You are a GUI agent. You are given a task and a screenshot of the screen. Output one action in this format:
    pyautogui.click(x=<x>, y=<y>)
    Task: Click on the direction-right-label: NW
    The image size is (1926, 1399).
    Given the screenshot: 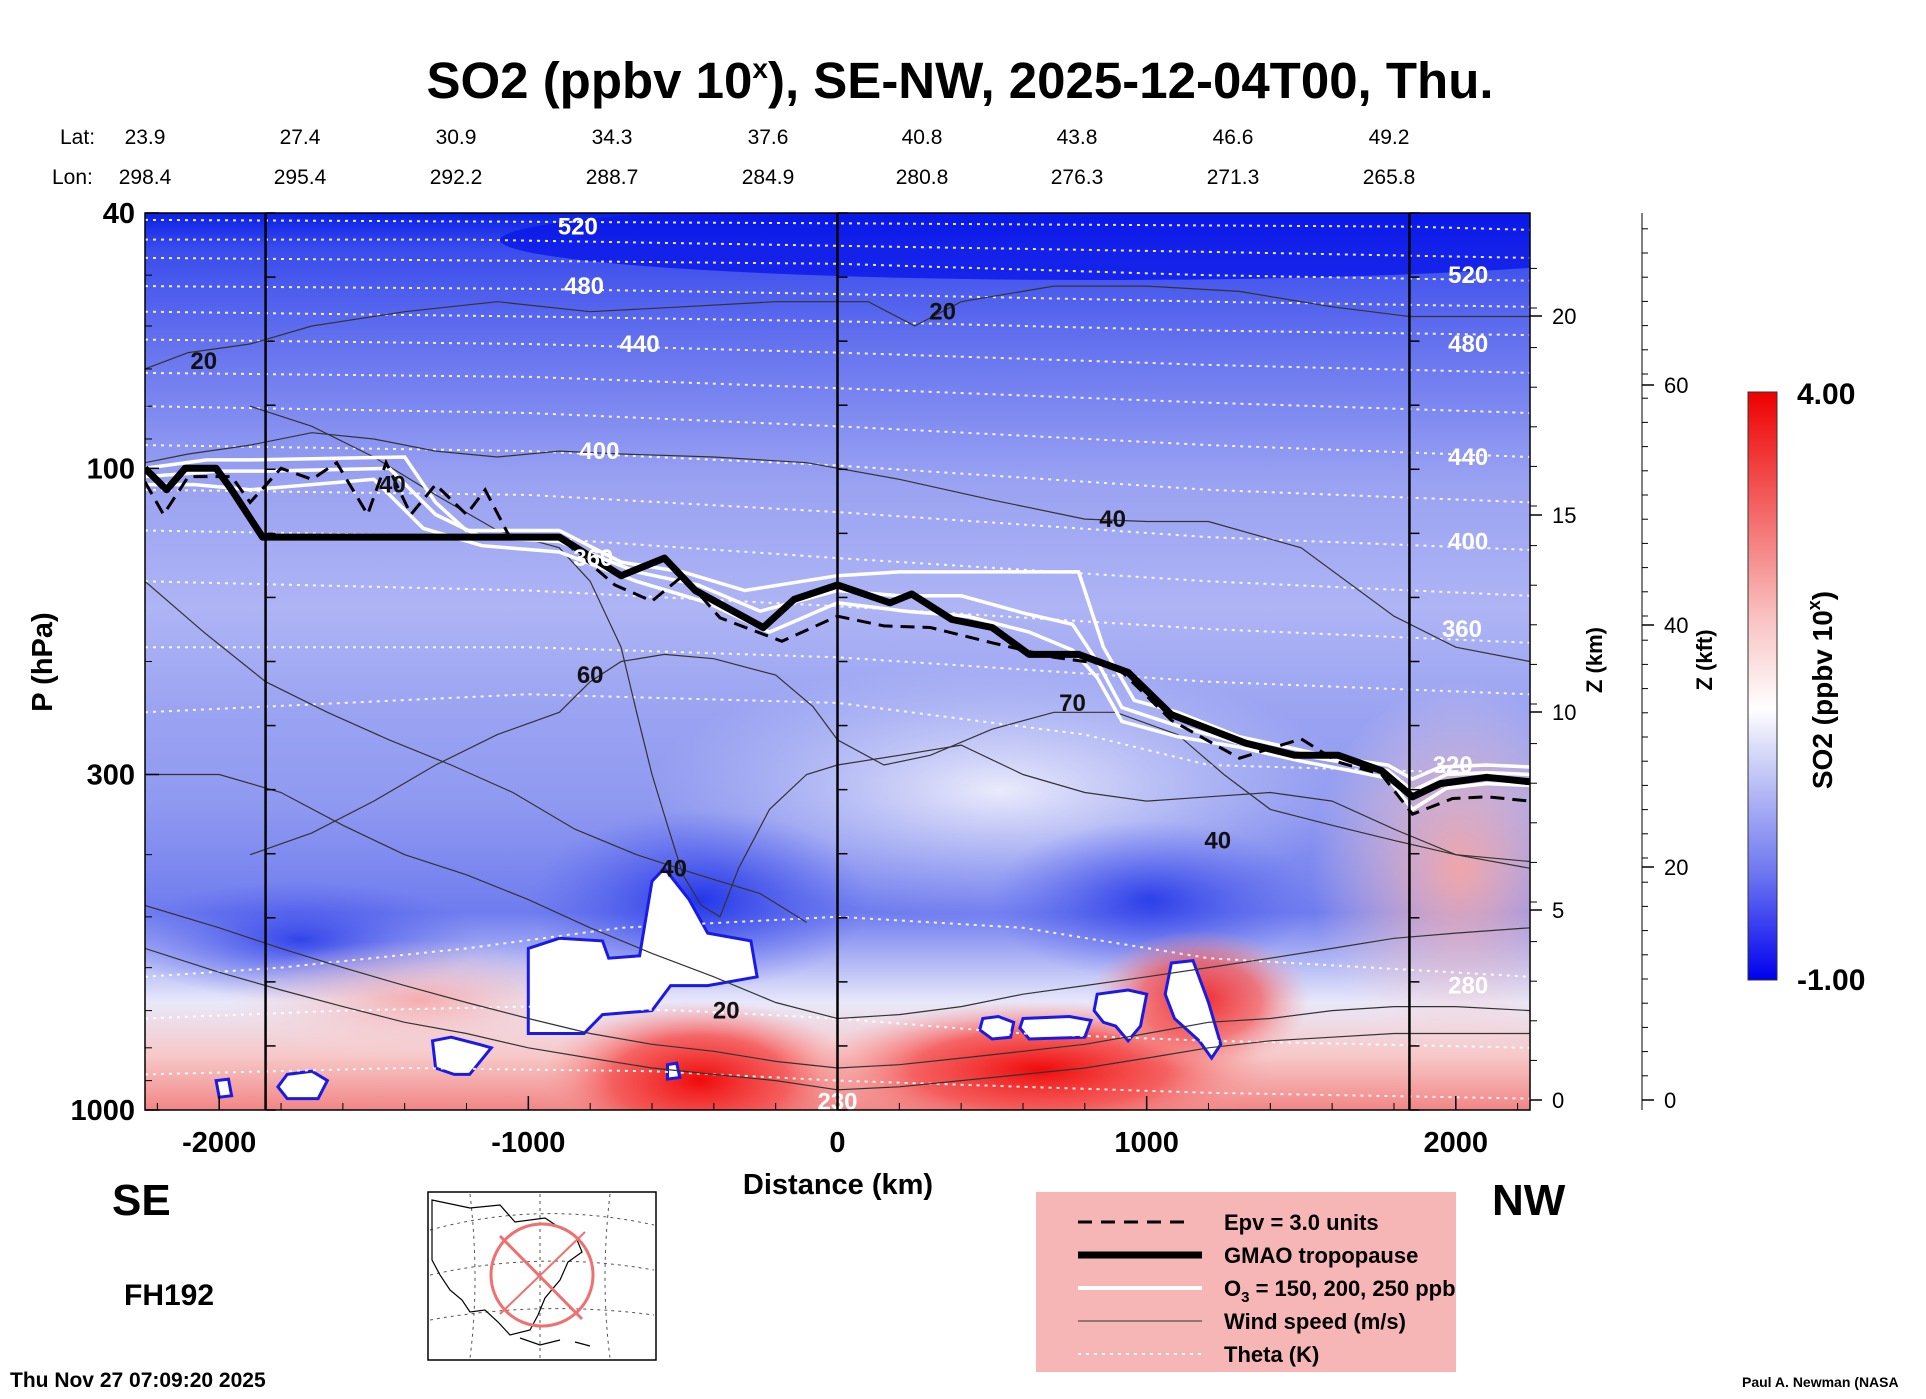 What is the action you would take?
    pyautogui.click(x=1529, y=1200)
    